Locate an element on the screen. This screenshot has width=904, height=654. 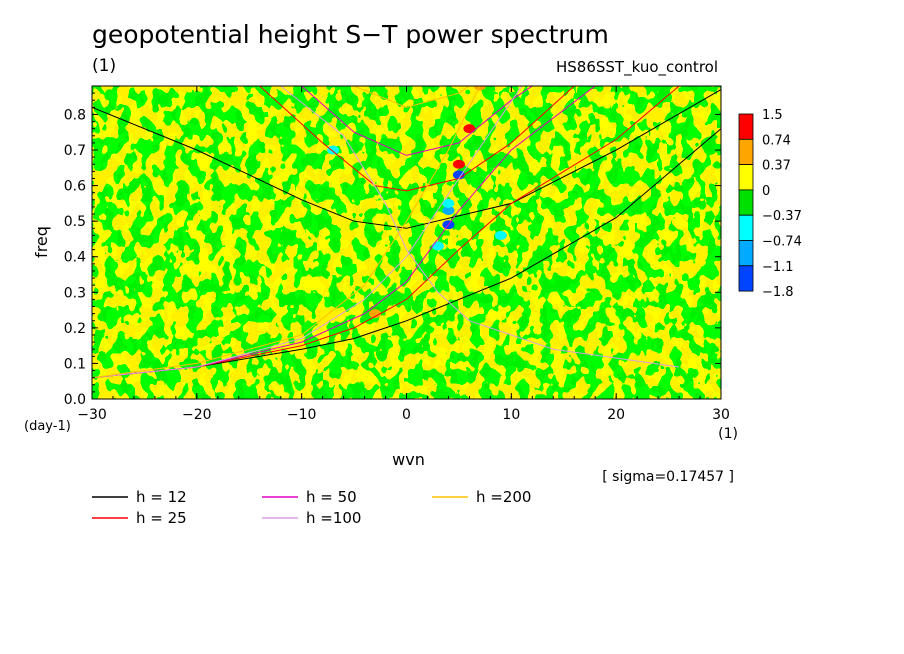
y-tick-label: 0.6 is located at coordinates (75, 187).